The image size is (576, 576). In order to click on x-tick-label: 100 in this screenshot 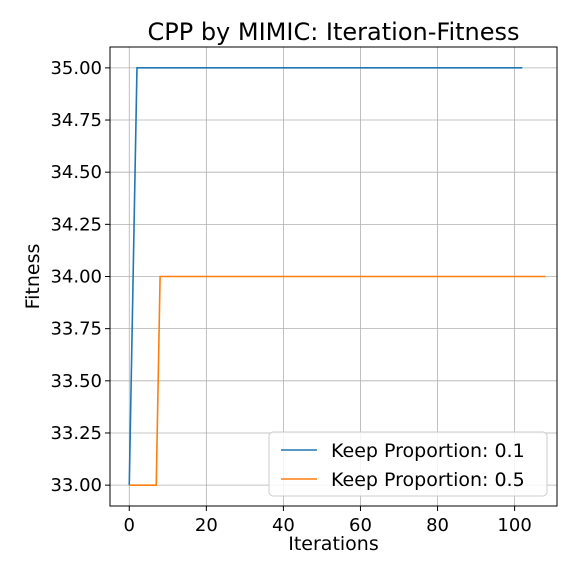, I will do `click(514, 525)`.